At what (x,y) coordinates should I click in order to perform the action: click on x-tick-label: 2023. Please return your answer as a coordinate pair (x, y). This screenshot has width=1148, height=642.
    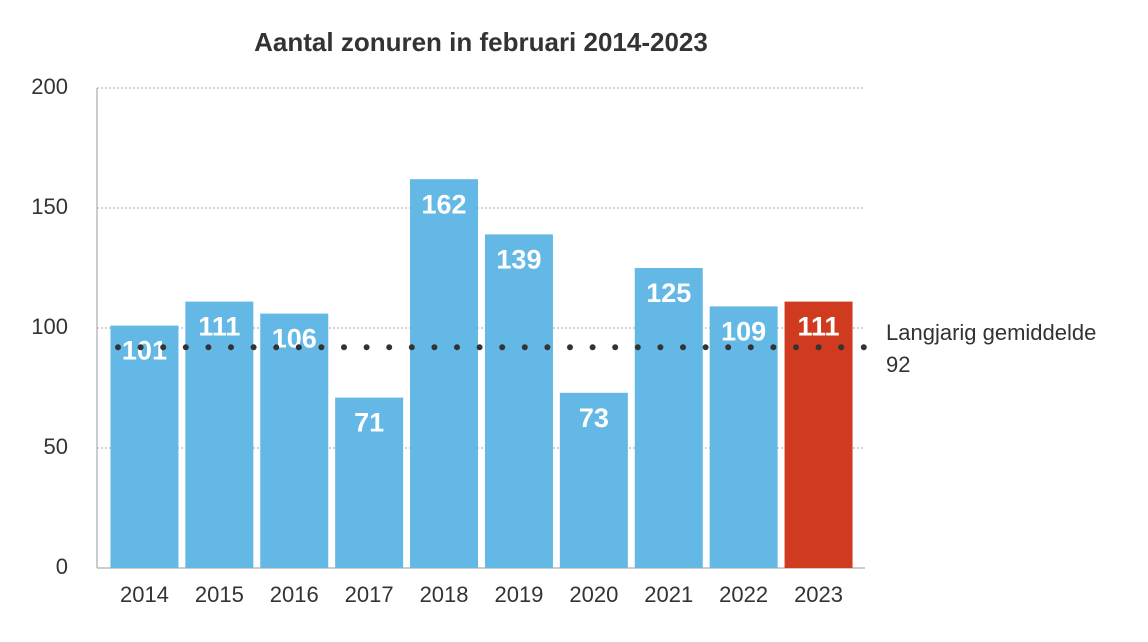
    Looking at the image, I should click on (818, 594).